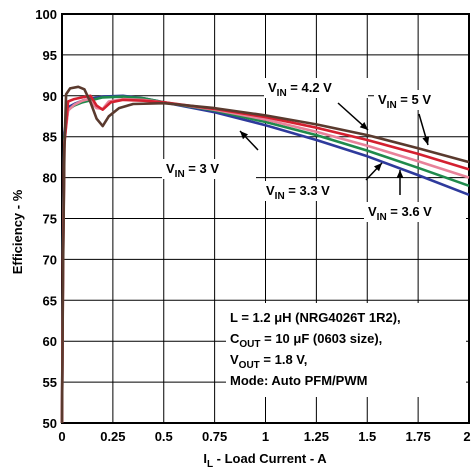 This screenshot has height=472, width=475. What do you see at coordinates (268, 361) in the screenshot?
I see `condition-line: VOUT = 1.8 V,` at bounding box center [268, 361].